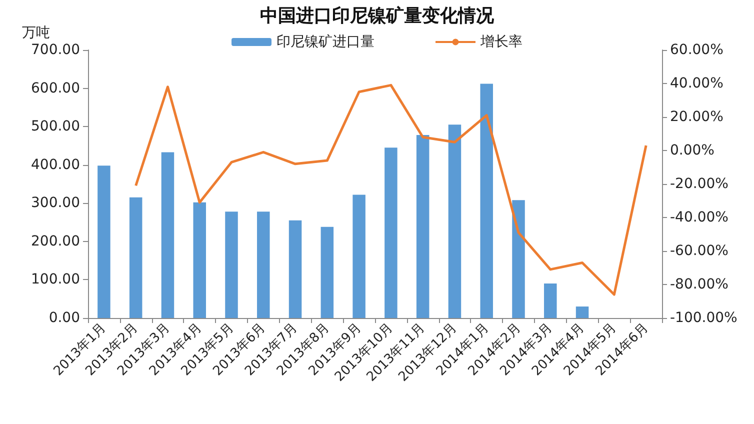 Image resolution: width=754 pixels, height=424 pixels. Describe the element at coordinates (699, 284) in the screenshot. I see `y2-tick-label: -80.00%` at that location.